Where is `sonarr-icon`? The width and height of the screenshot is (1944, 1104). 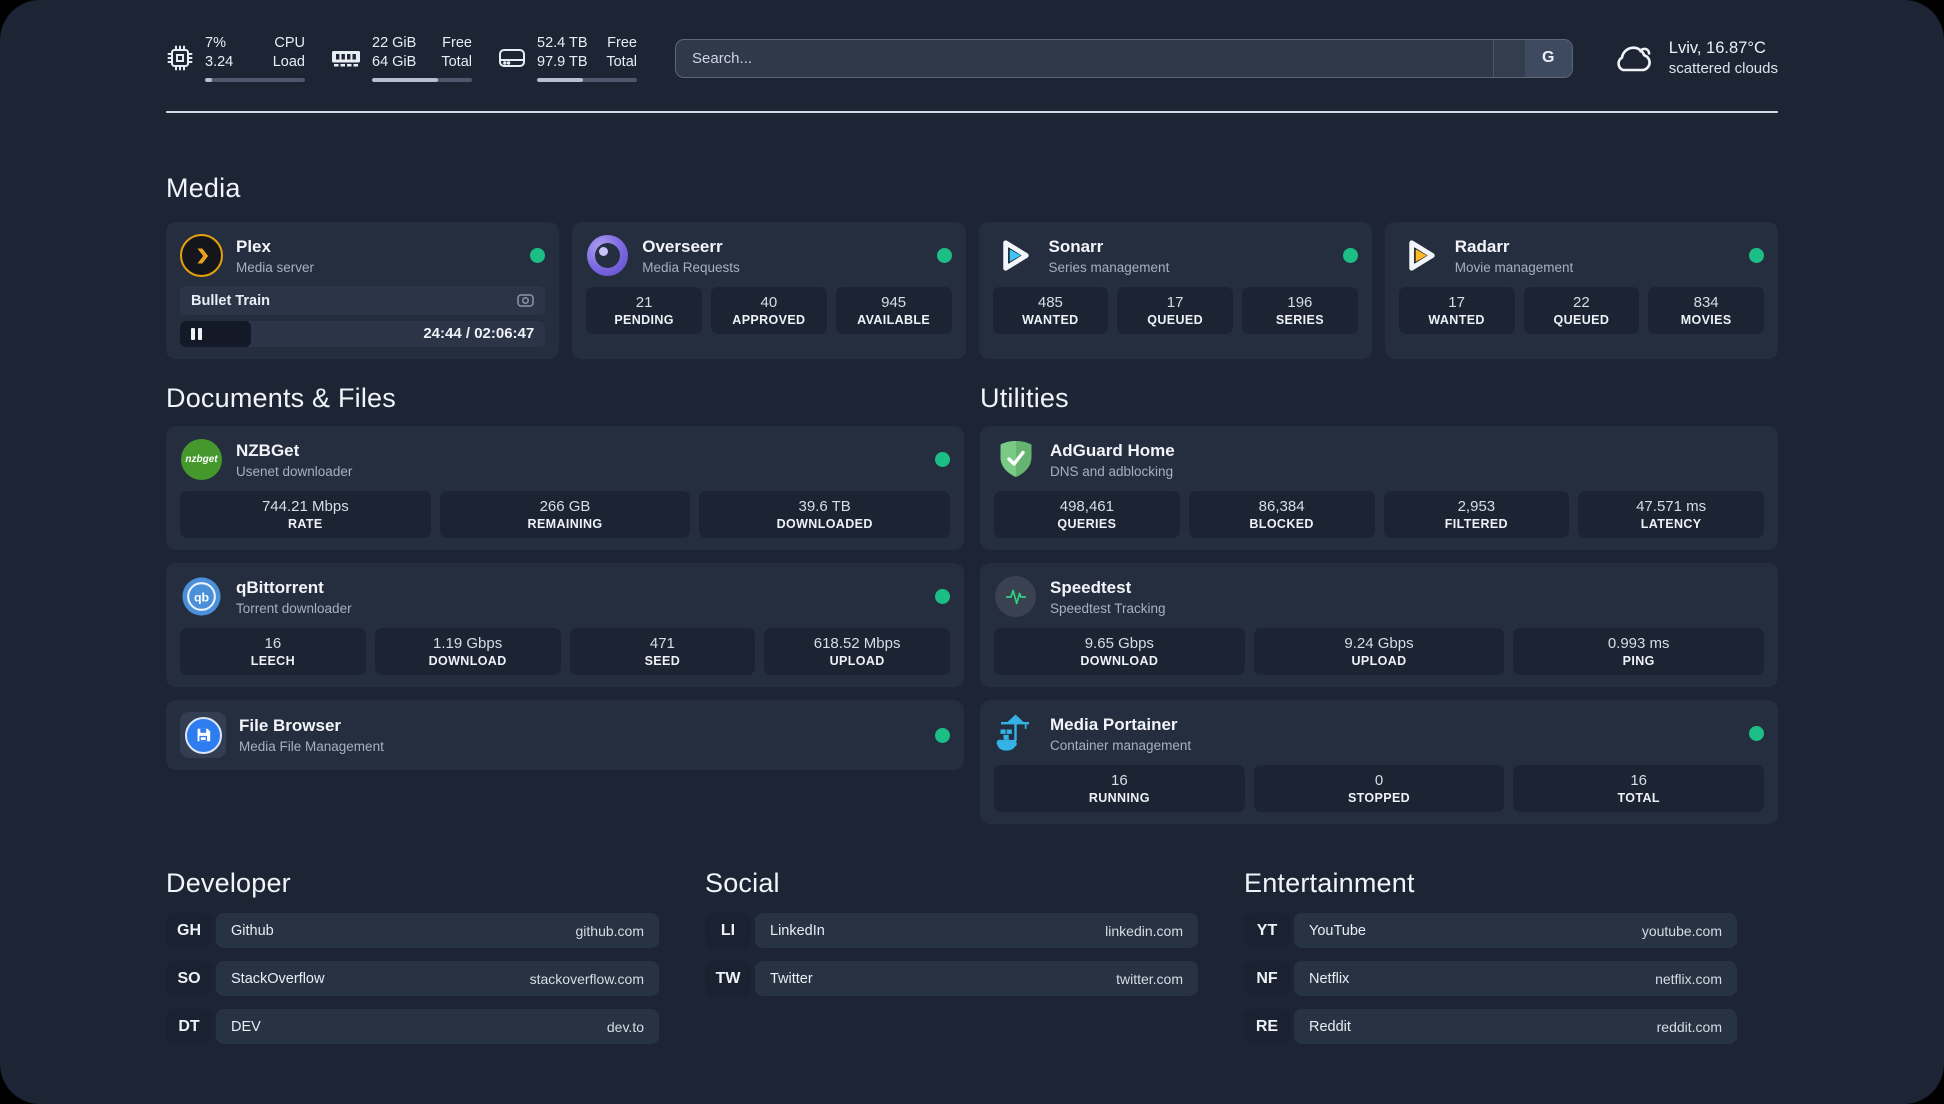
sonarr-icon is located at coordinates (1014, 255).